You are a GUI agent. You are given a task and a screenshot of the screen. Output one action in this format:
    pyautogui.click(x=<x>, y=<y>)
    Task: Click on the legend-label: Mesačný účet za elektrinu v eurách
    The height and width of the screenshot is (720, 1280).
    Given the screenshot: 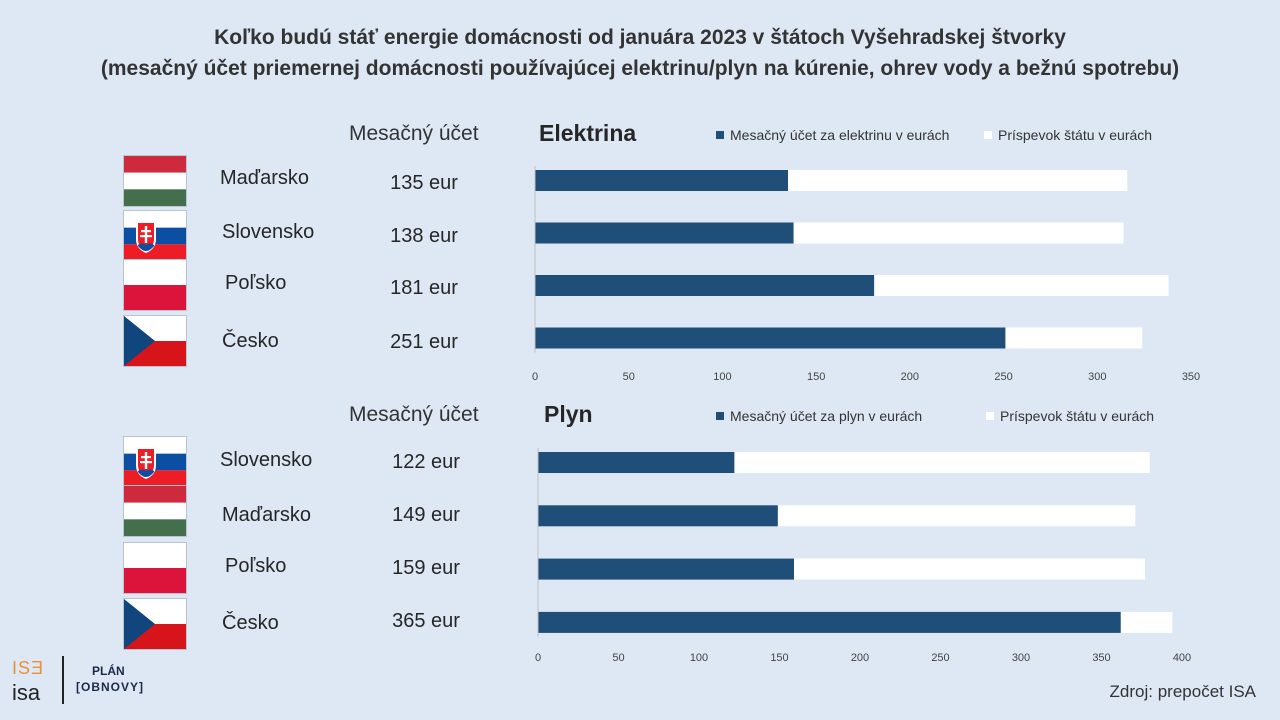 What is the action you would take?
    pyautogui.click(x=840, y=135)
    